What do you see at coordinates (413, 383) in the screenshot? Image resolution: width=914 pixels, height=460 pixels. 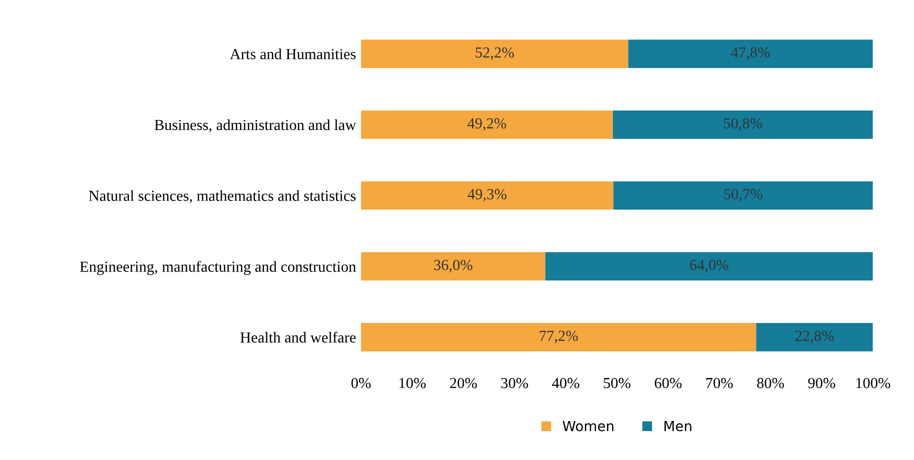 I see `x-tick-label: 10%` at bounding box center [413, 383].